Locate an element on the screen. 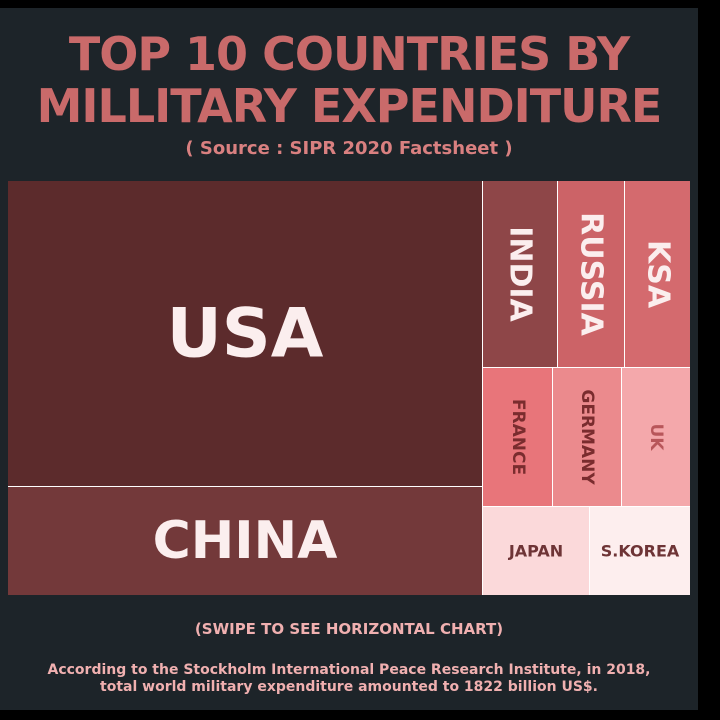  treemap-label: S.KOREA is located at coordinates (640, 551).